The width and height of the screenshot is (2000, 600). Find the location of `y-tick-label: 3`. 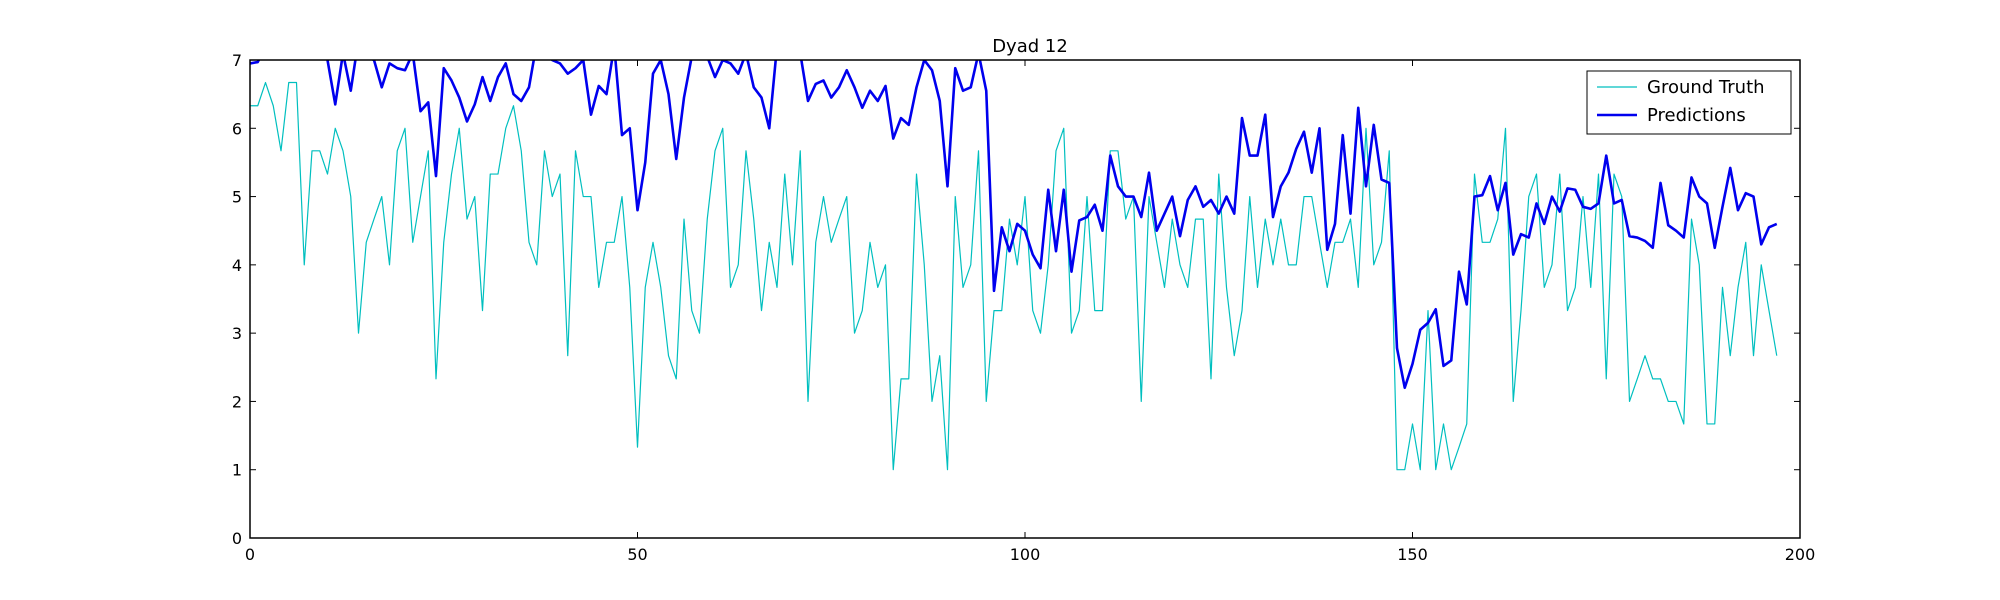

y-tick-label: 3 is located at coordinates (237, 333).